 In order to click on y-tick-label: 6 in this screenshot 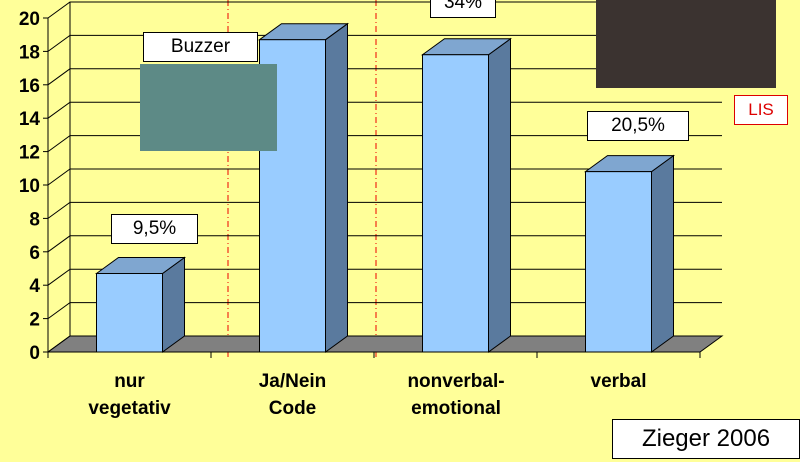, I will do `click(34, 253)`.